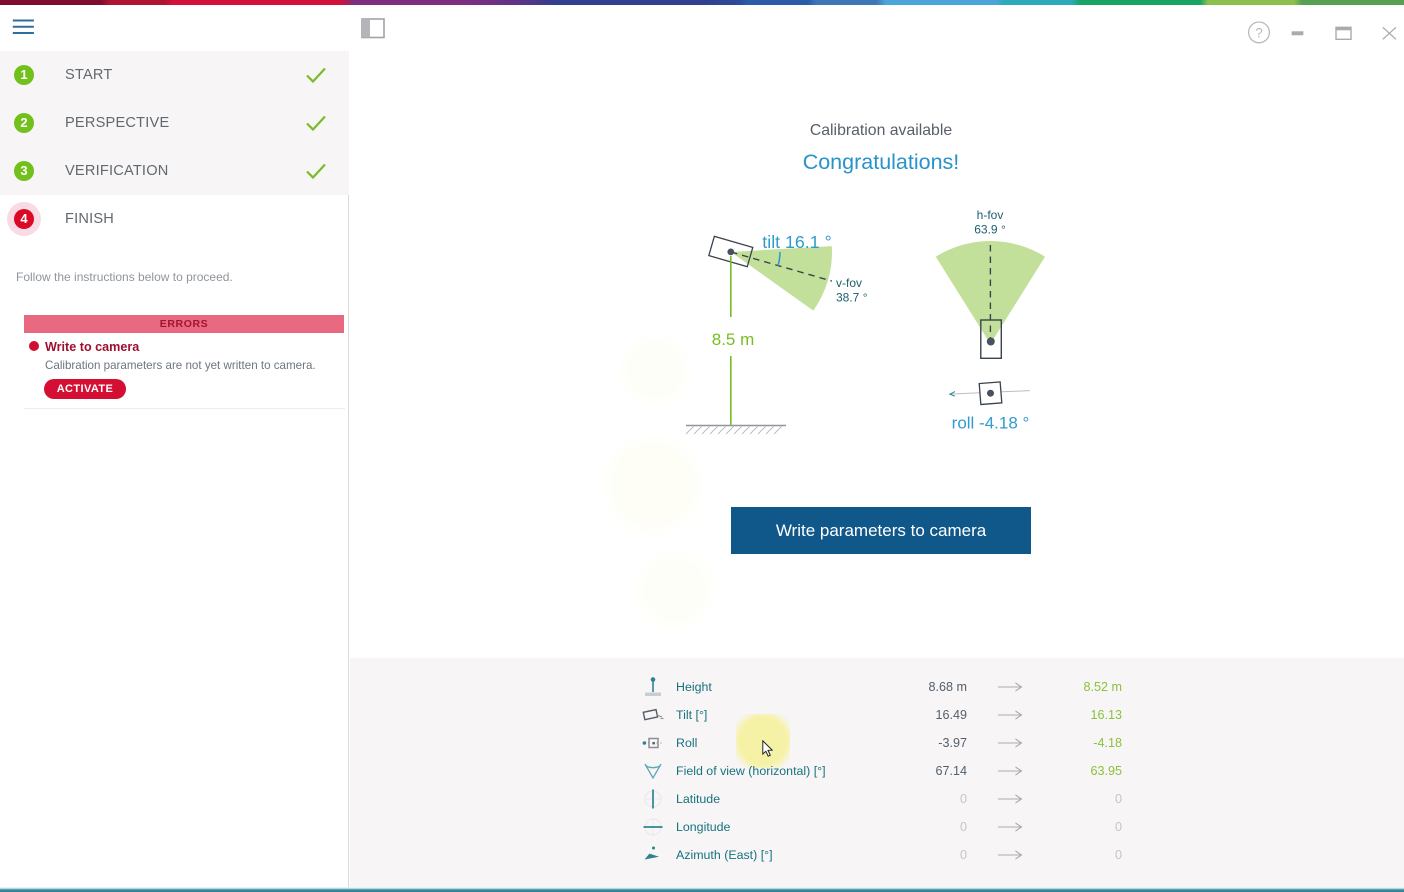  Describe the element at coordinates (991, 423) in the screenshot. I see `svg-text: roll -4.18 °` at that location.